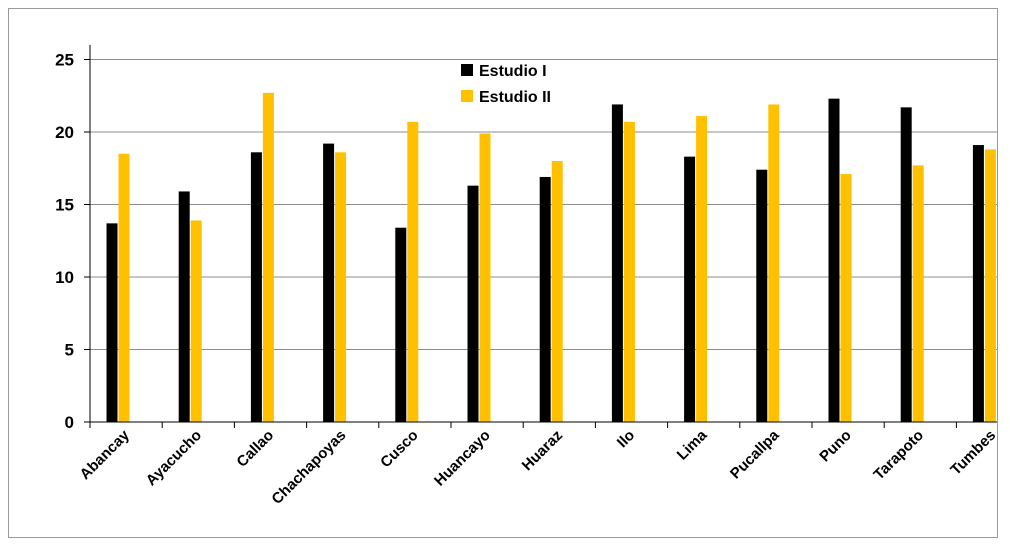  What do you see at coordinates (690, 289) in the screenshot?
I see `bar-estudio-i-lima` at bounding box center [690, 289].